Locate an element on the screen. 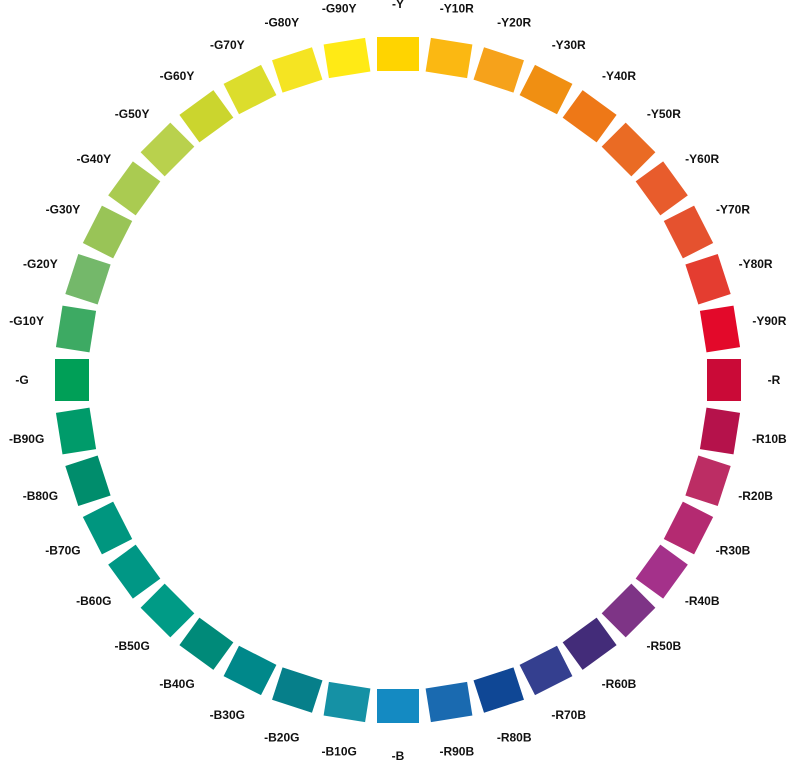  hue-swatch-g80y is located at coordinates (297, 70).